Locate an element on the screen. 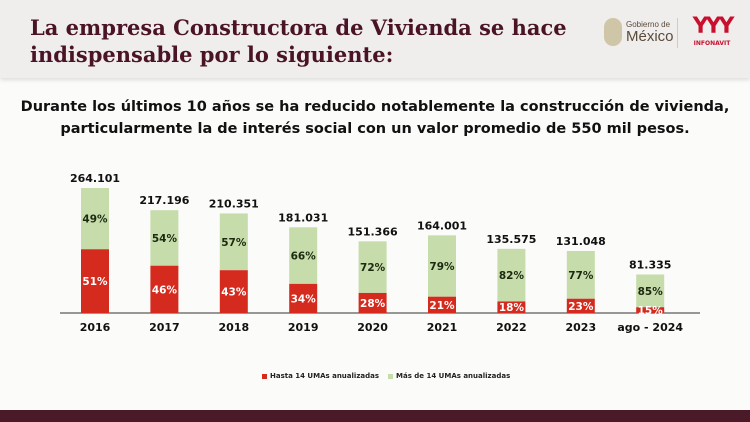 The image size is (750, 422). pct-label-hasta: 34% is located at coordinates (304, 299).